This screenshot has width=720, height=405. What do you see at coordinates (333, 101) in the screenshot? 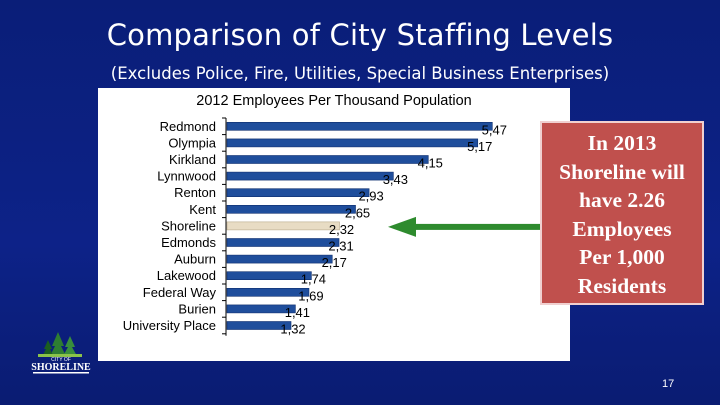
I see `chart-title: 2012 Employees Per Thousand Population` at bounding box center [333, 101].